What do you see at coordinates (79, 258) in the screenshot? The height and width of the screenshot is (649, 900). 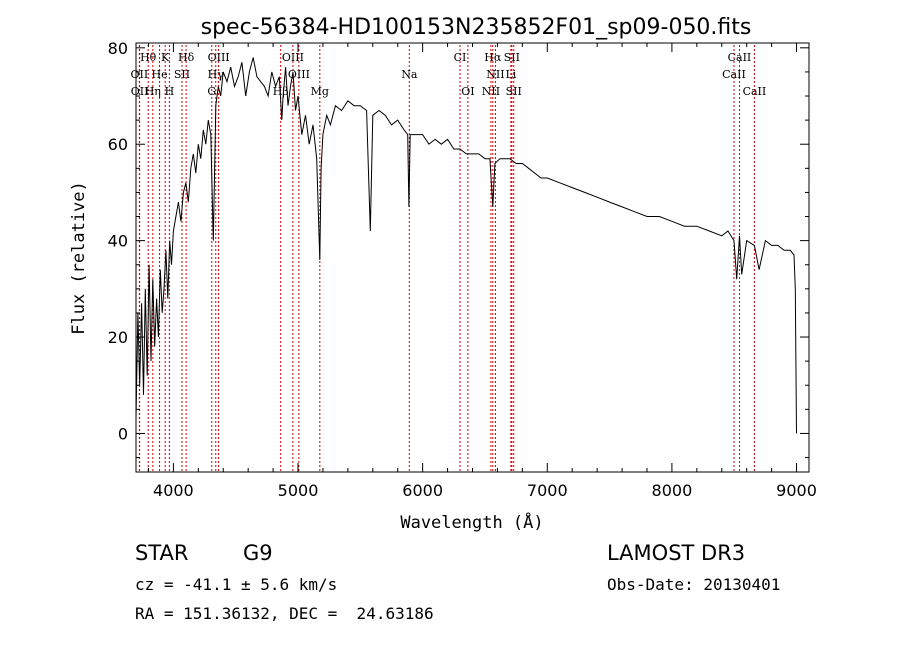 I see `y-axis-label: Flux (relative)` at bounding box center [79, 258].